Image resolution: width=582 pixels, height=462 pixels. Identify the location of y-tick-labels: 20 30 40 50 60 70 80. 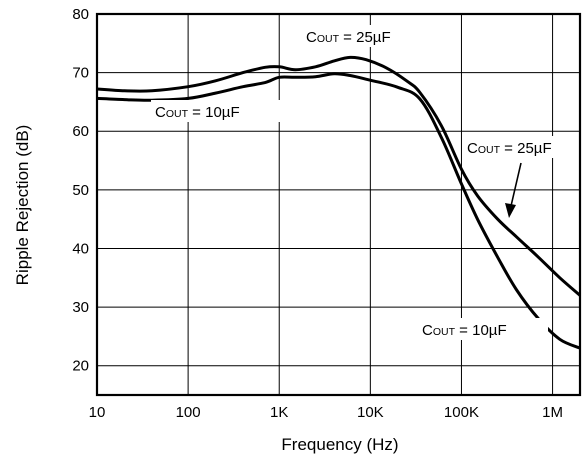
(80, 190).